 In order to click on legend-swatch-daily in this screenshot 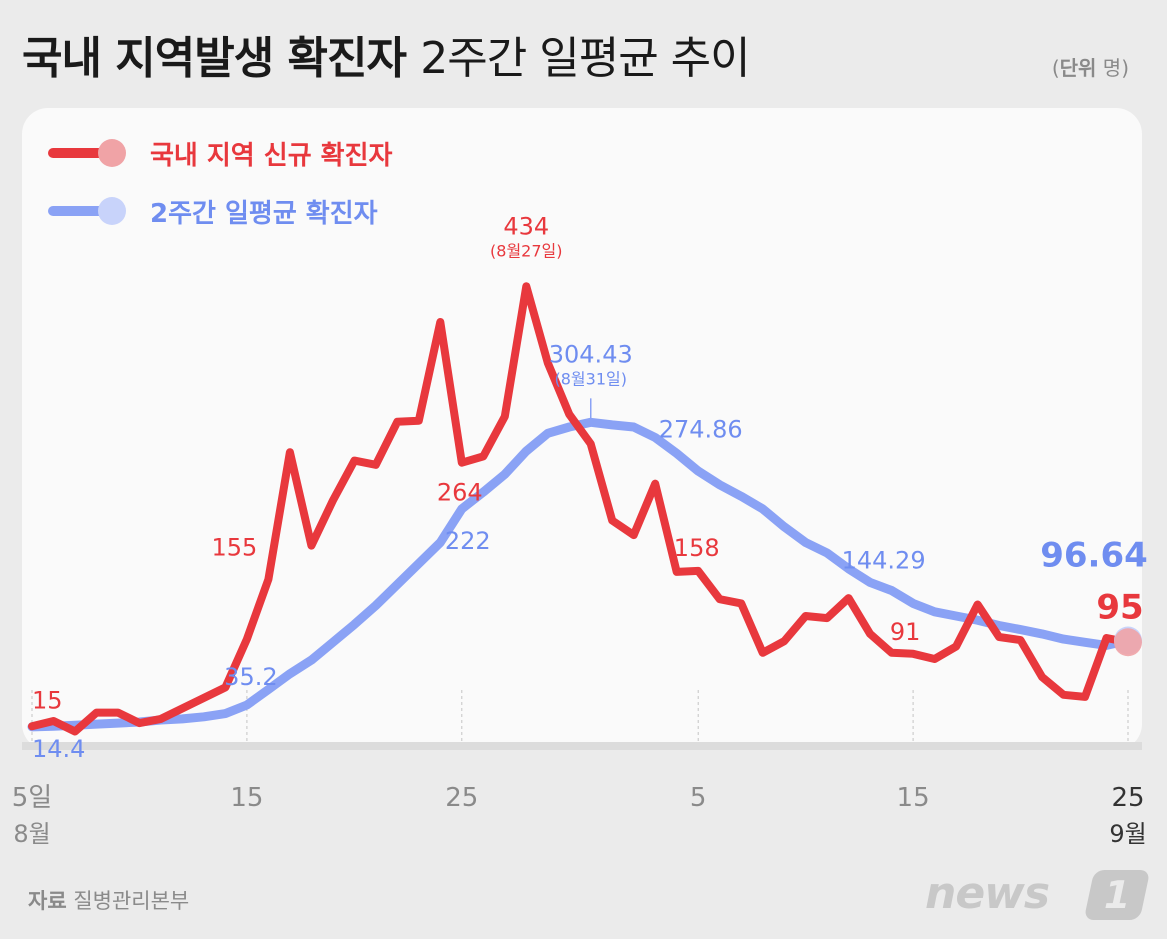, I will do `click(87, 153)`.